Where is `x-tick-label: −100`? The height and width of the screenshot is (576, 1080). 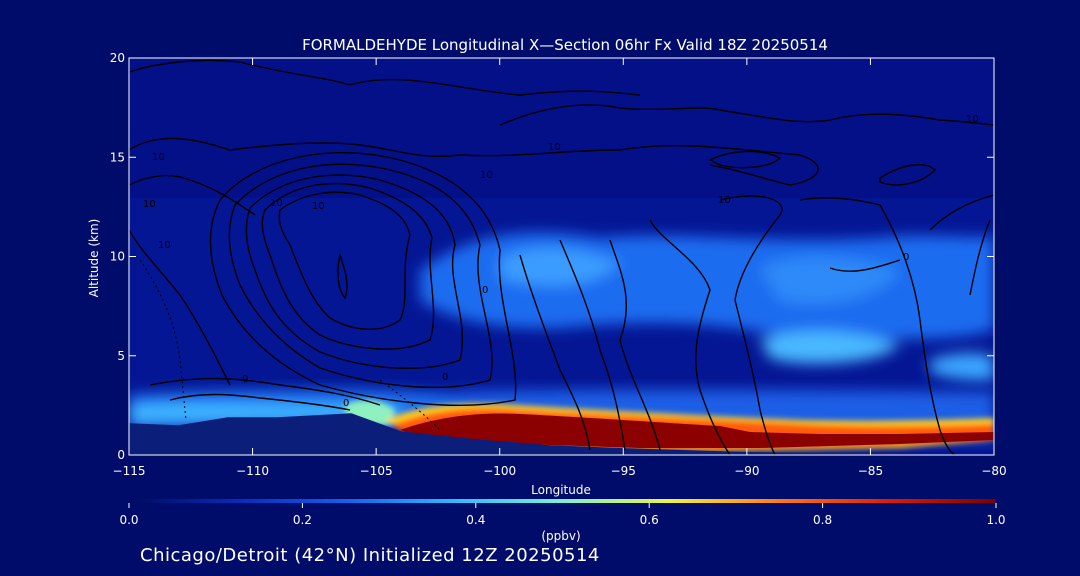
x-tick-label: −100 is located at coordinates (499, 471).